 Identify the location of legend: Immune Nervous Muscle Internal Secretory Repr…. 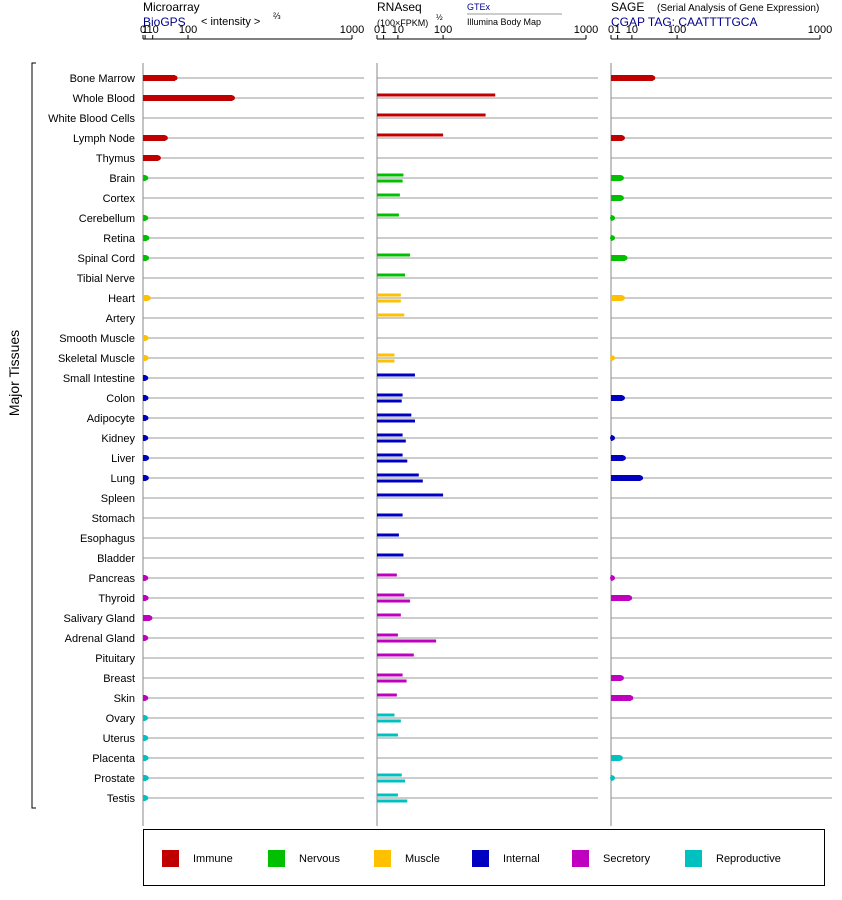
(484, 857).